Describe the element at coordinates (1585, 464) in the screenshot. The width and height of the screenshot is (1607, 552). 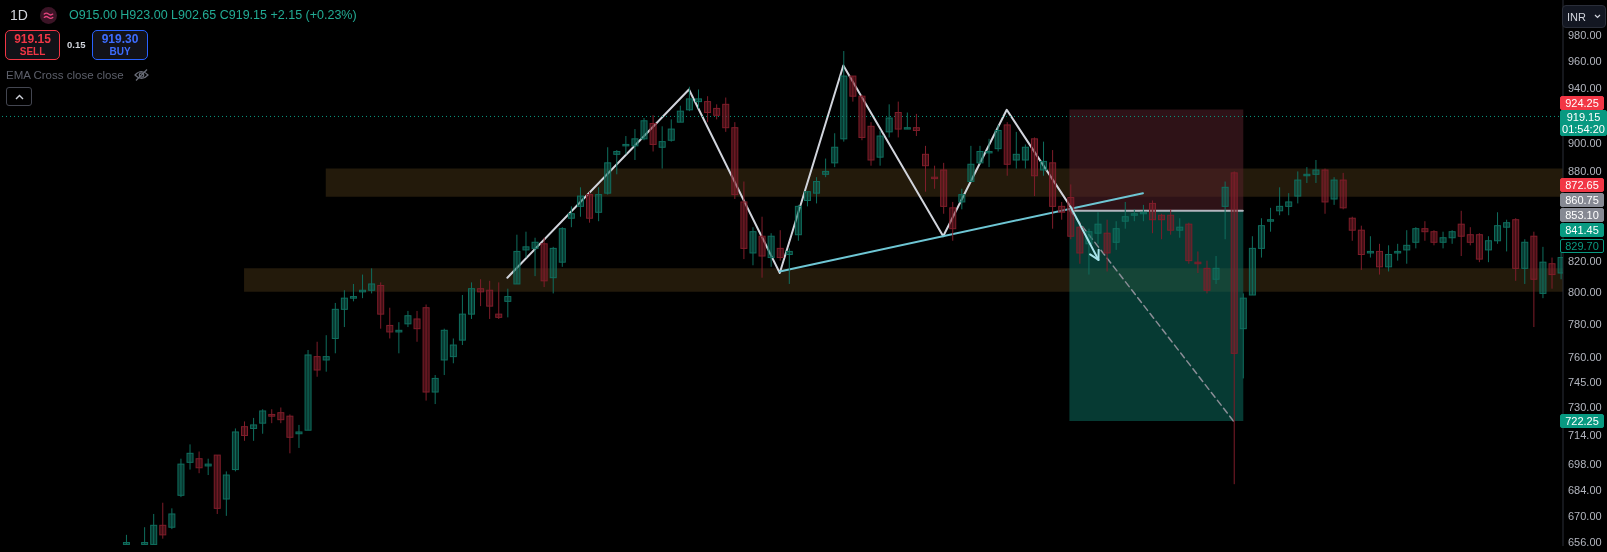
I see `y-tick-label: 698.00` at that location.